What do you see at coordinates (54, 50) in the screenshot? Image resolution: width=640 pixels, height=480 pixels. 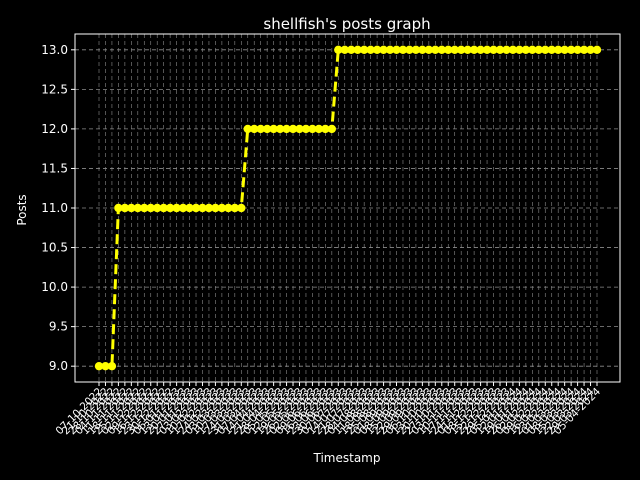 I see `y-tick-label: 13.0` at bounding box center [54, 50].